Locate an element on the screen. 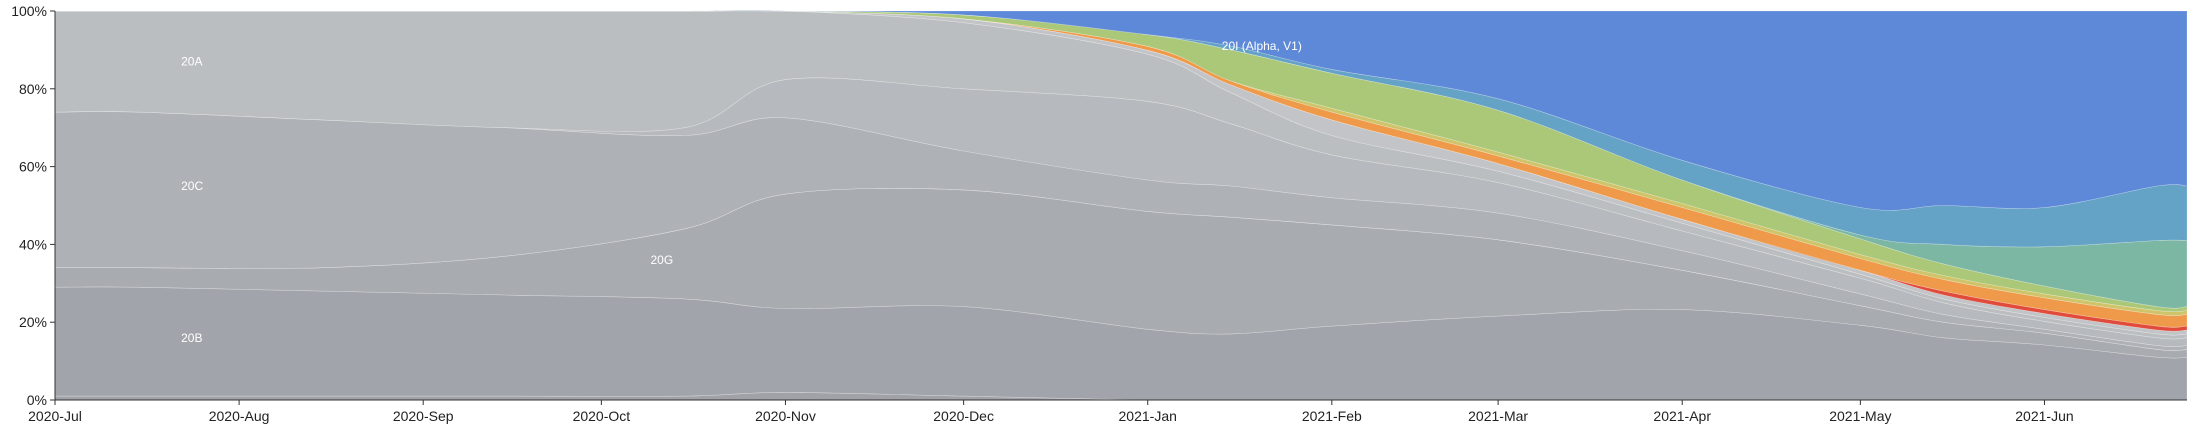  y-tick-label: 0% is located at coordinates (37, 400).